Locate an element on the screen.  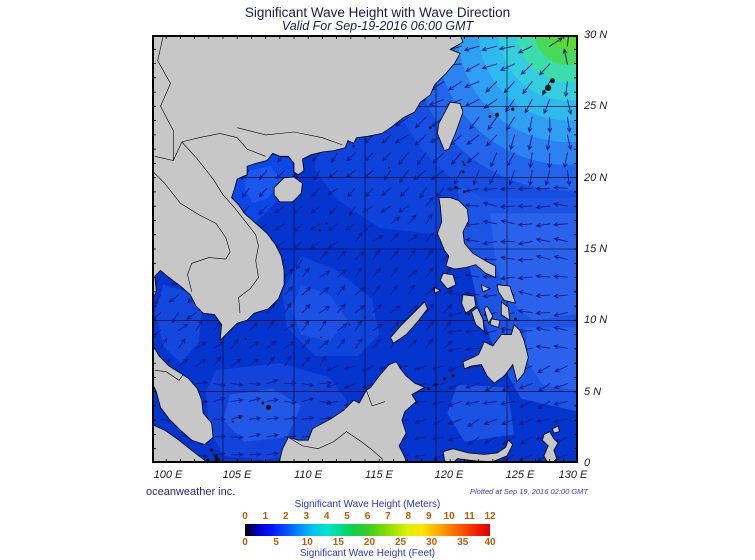
colorbar-meters-tick: 6 is located at coordinates (367, 516).